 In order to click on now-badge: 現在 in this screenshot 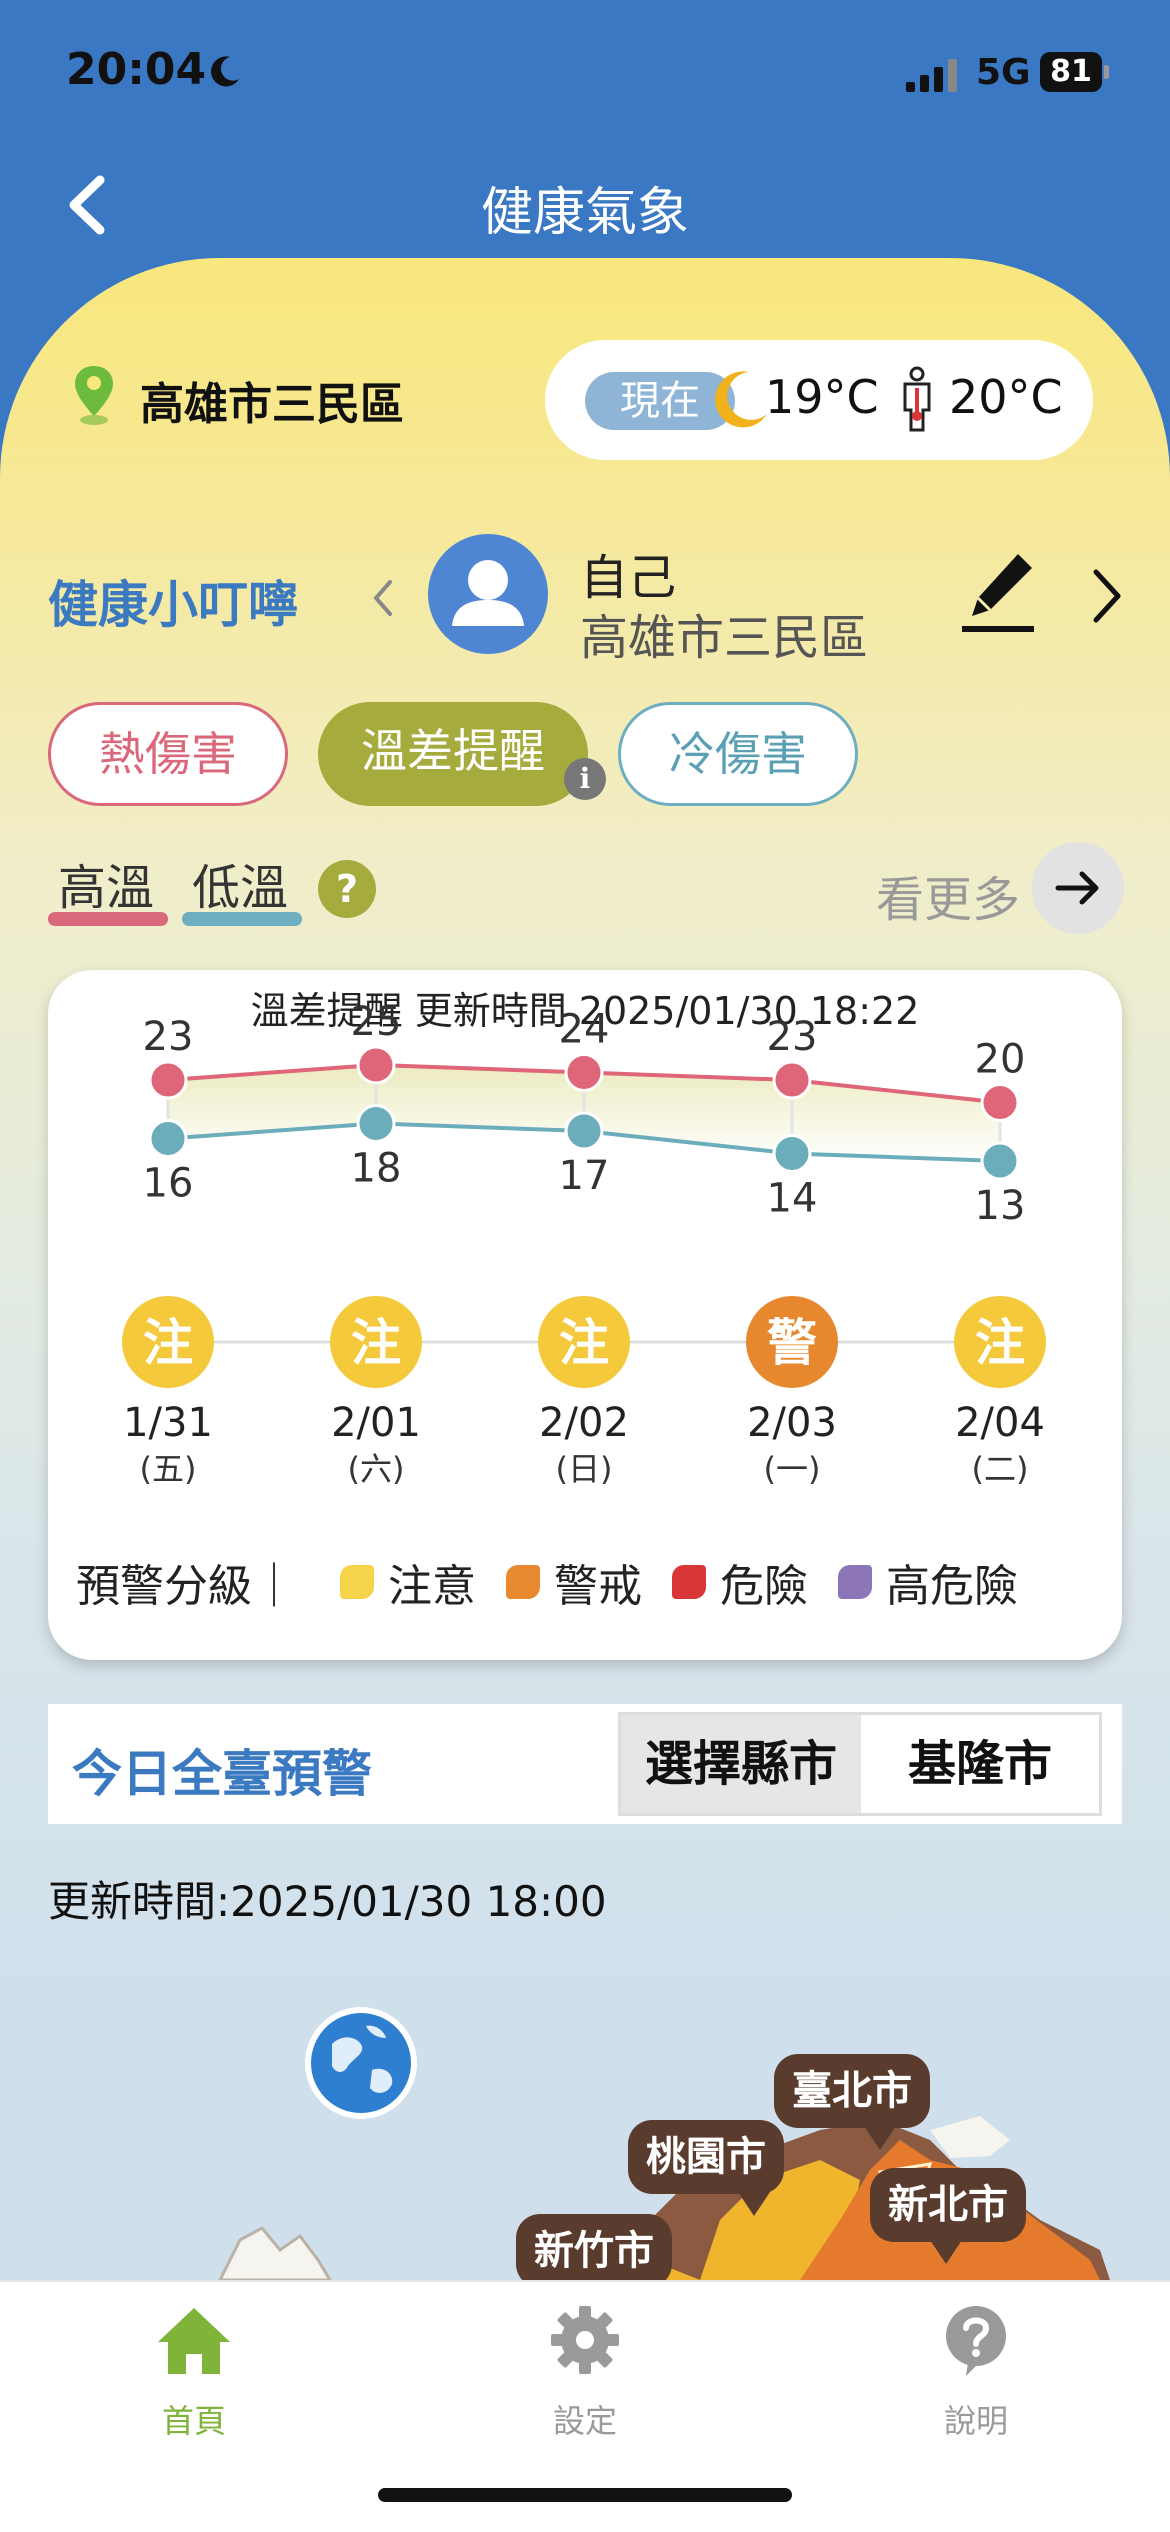, I will do `click(660, 401)`.